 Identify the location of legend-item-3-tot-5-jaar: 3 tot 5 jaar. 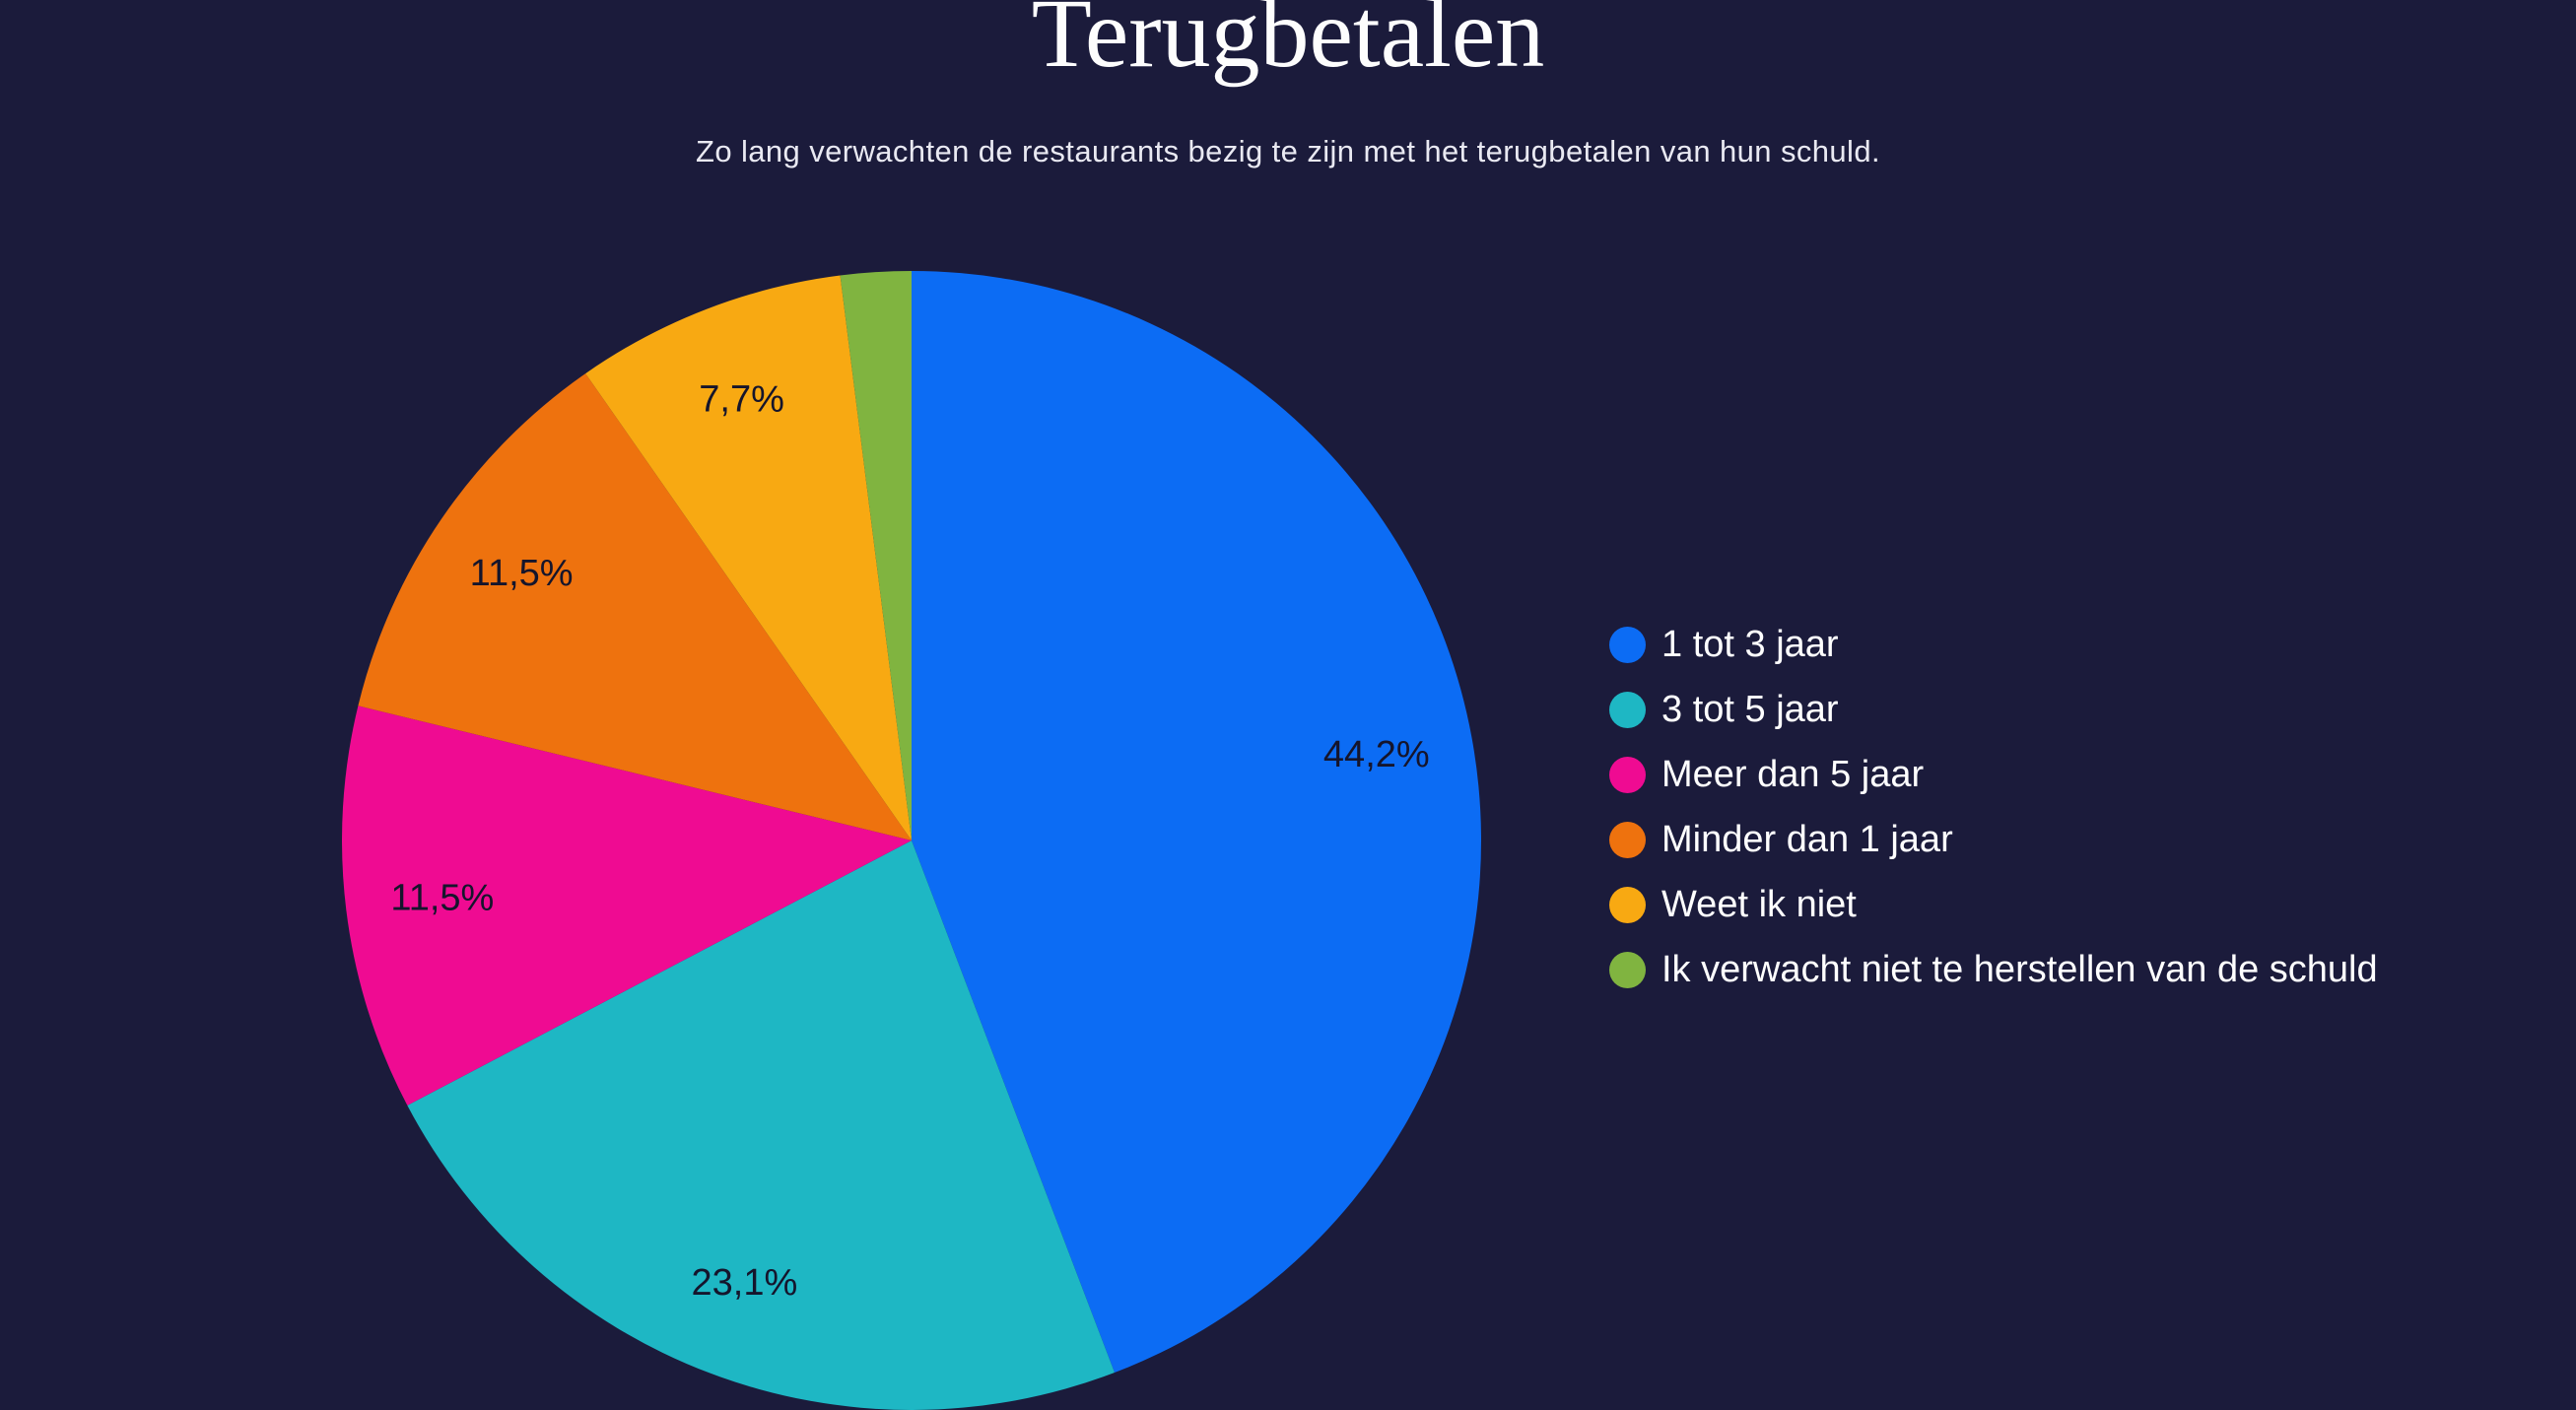
(1993, 709).